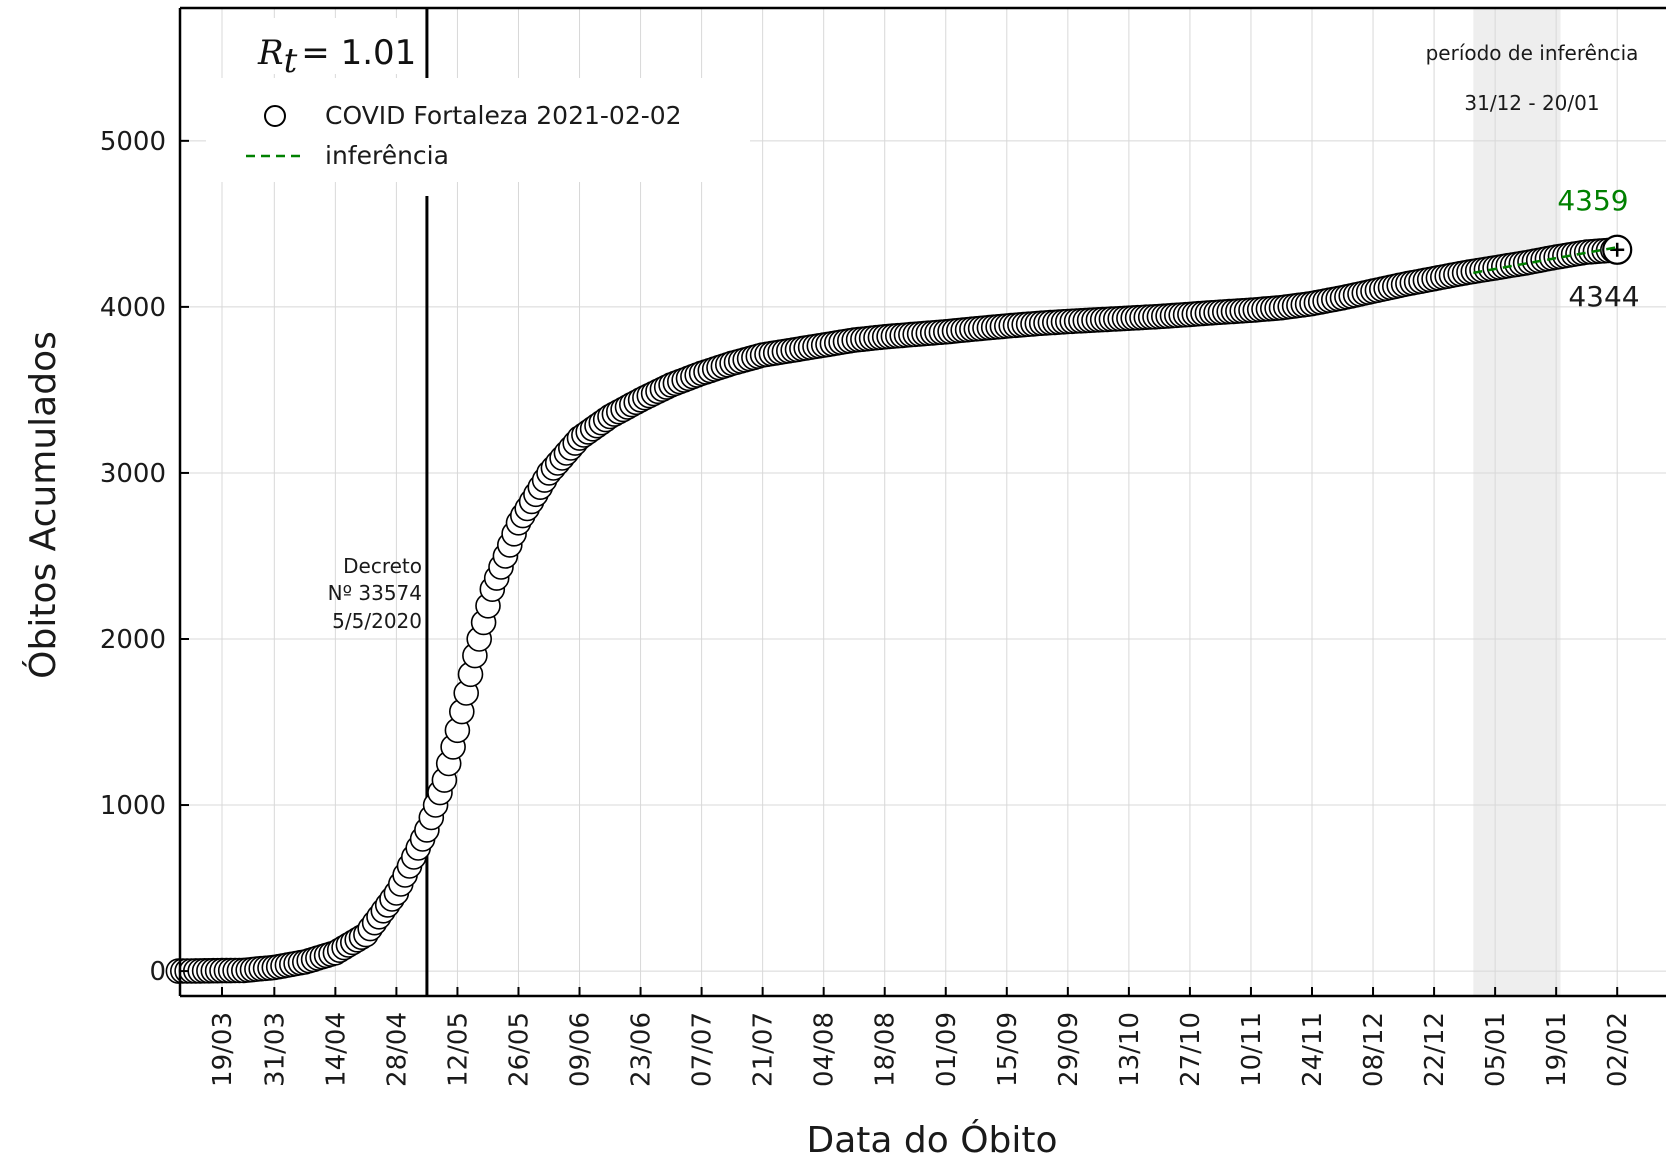 This screenshot has height=1159, width=1666. What do you see at coordinates (133, 640) in the screenshot?
I see `y-tick-label: 2000` at bounding box center [133, 640].